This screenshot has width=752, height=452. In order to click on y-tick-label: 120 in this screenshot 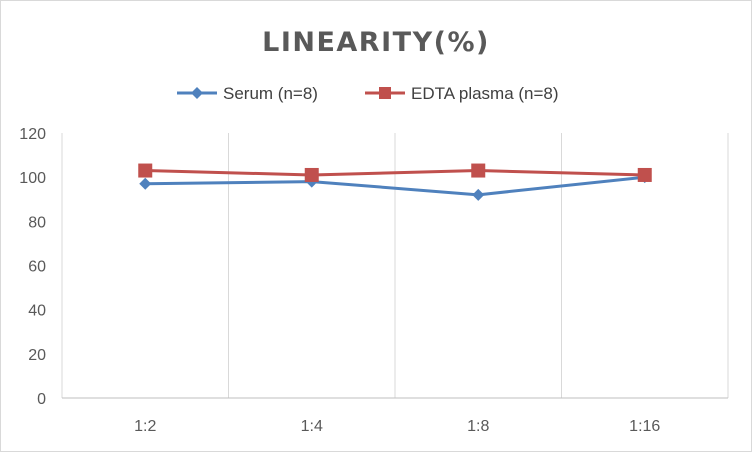, I will do `click(32, 134)`.